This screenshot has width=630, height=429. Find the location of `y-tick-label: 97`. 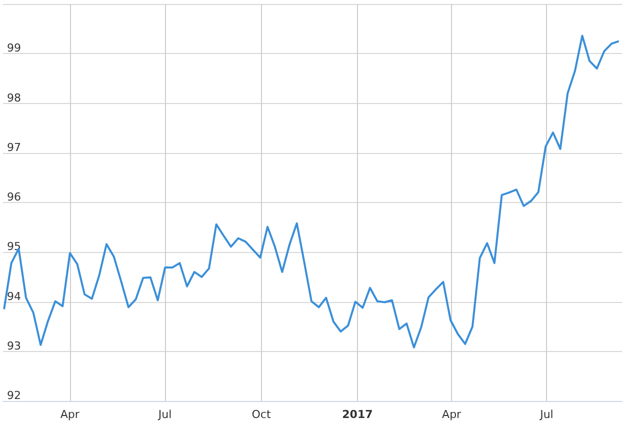

y-tick-label: 97 is located at coordinates (14, 147).